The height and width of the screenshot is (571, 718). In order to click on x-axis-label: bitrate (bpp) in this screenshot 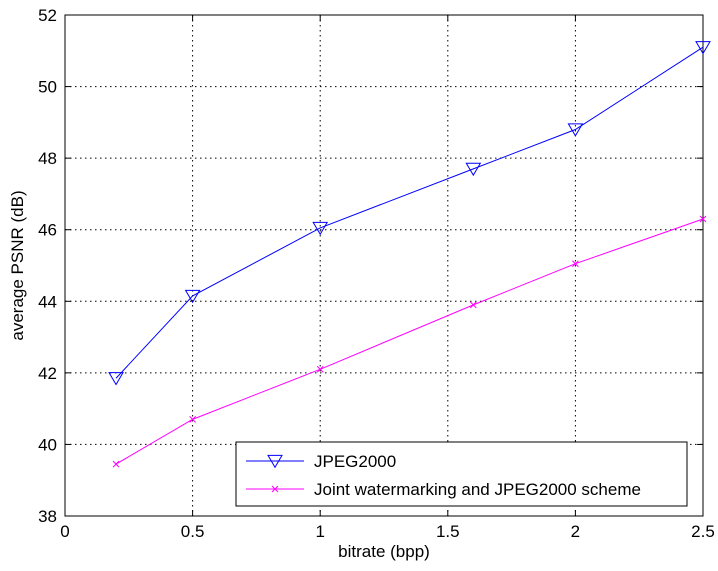, I will do `click(384, 551)`.